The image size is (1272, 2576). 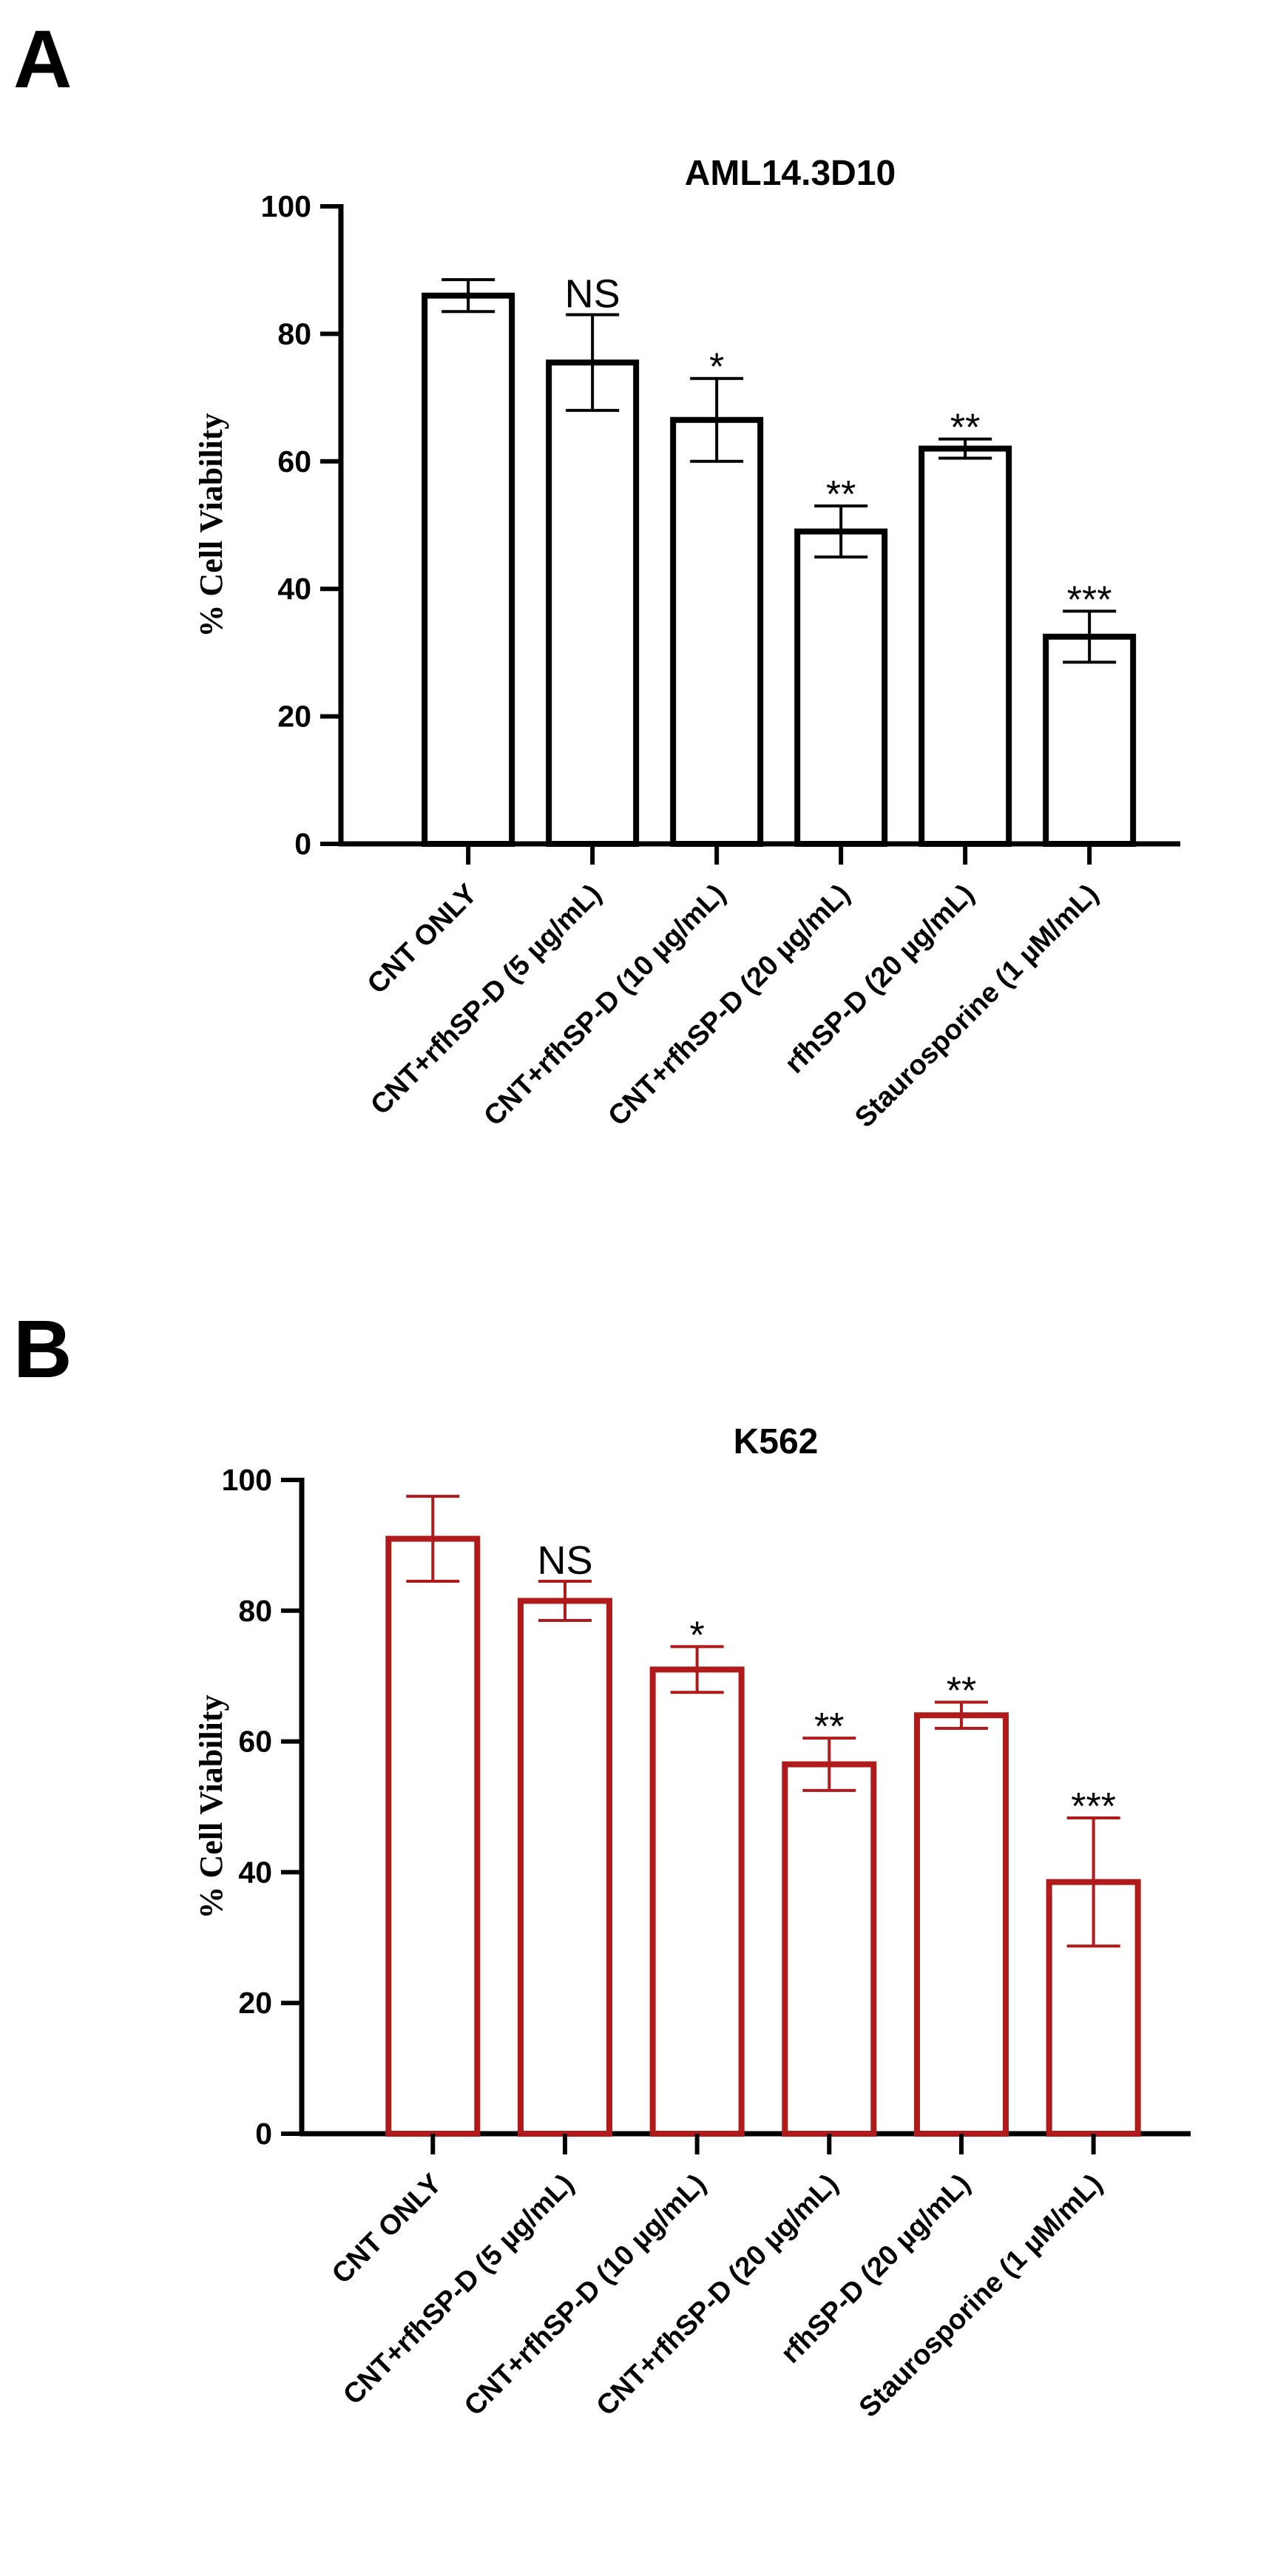 What do you see at coordinates (776, 1441) in the screenshot?
I see `chart-title: K562` at bounding box center [776, 1441].